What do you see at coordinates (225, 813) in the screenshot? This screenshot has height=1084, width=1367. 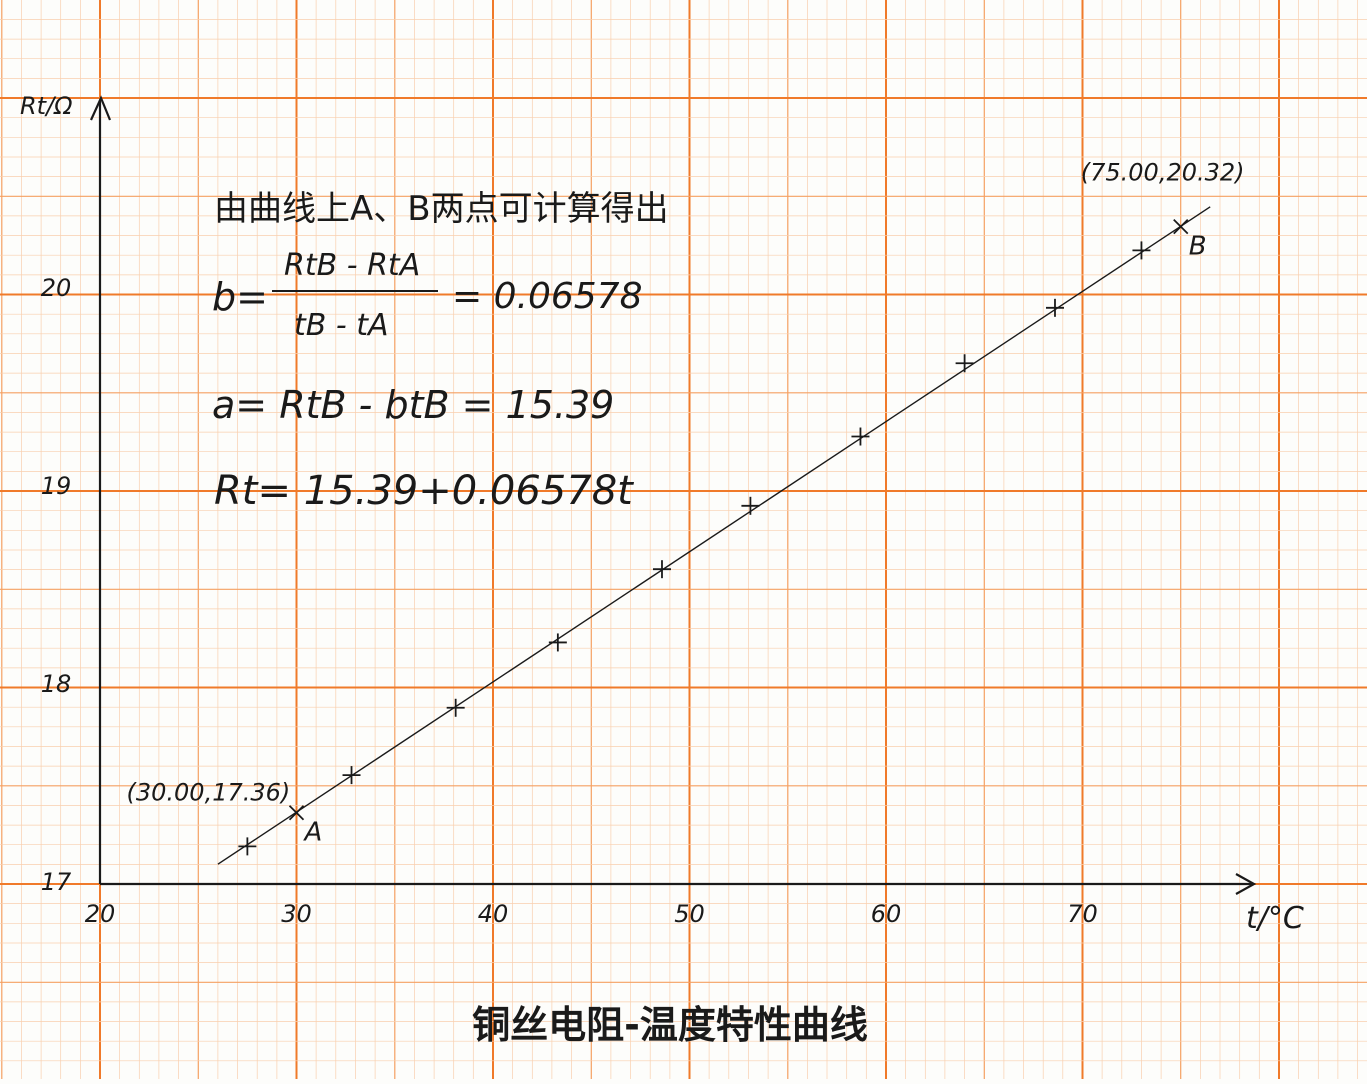 I see `marked-point-a: A (30.00,17.36)` at bounding box center [225, 813].